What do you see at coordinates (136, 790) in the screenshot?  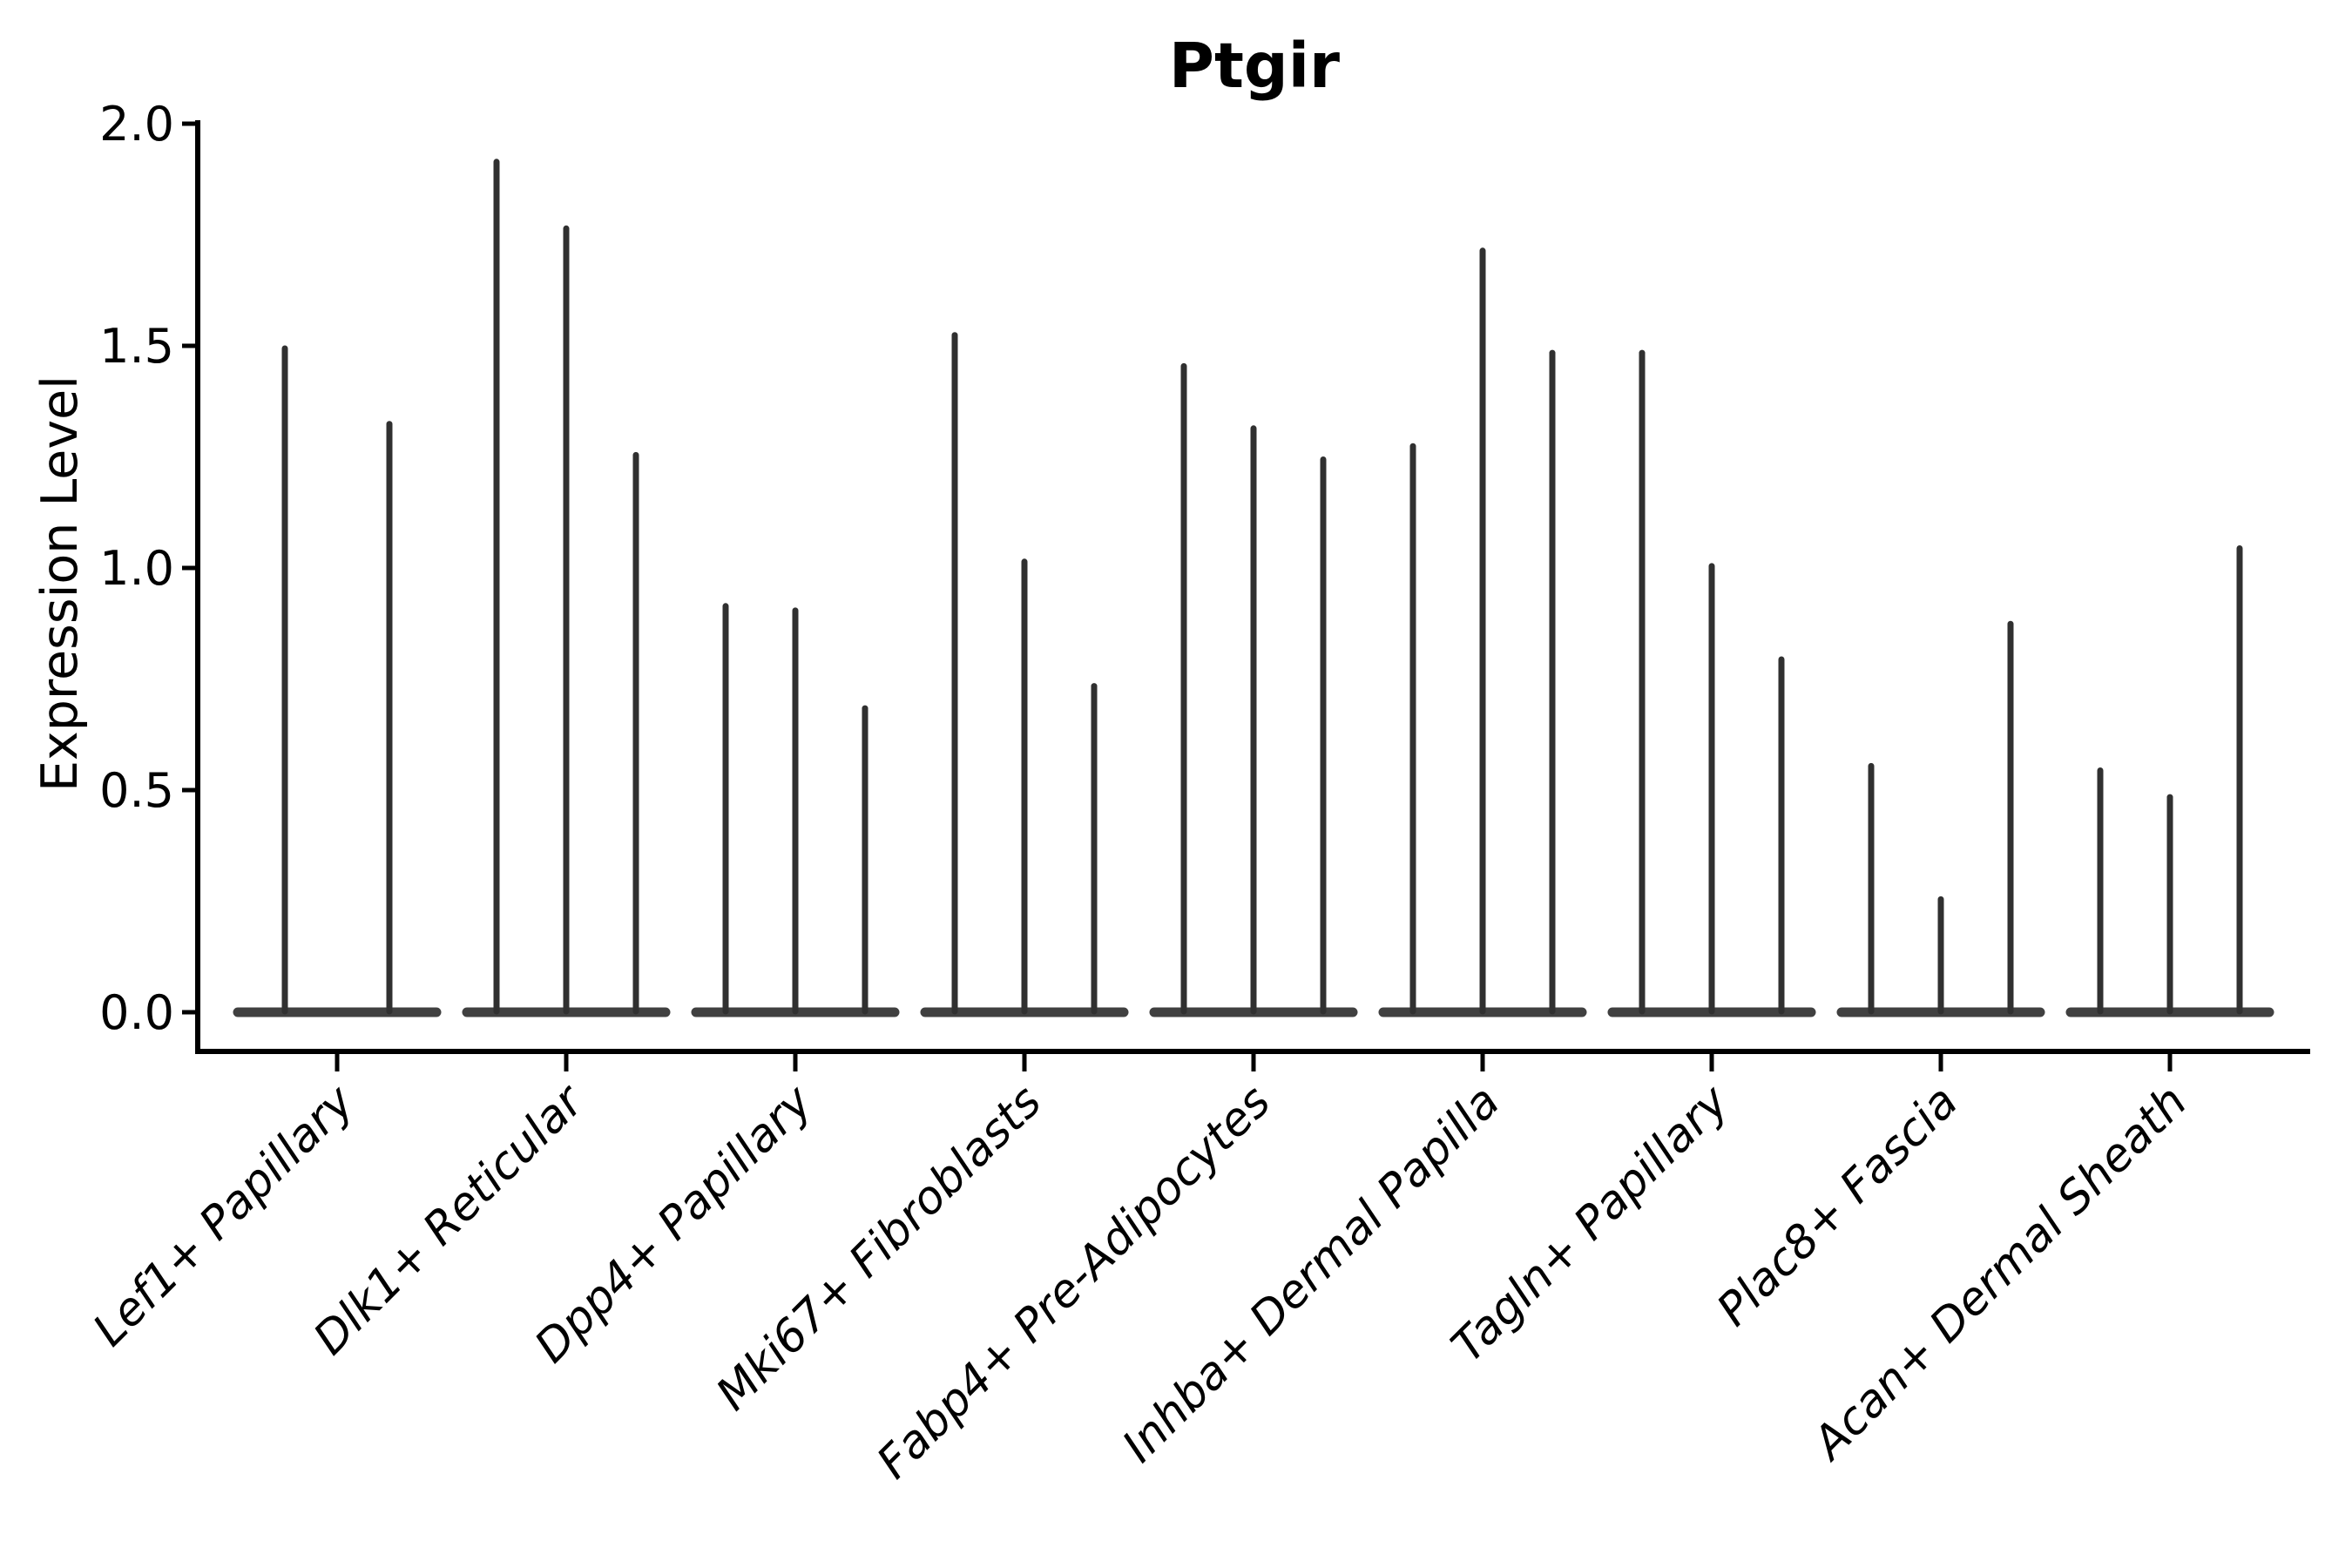 I see `y-tick-label: 0.5` at bounding box center [136, 790].